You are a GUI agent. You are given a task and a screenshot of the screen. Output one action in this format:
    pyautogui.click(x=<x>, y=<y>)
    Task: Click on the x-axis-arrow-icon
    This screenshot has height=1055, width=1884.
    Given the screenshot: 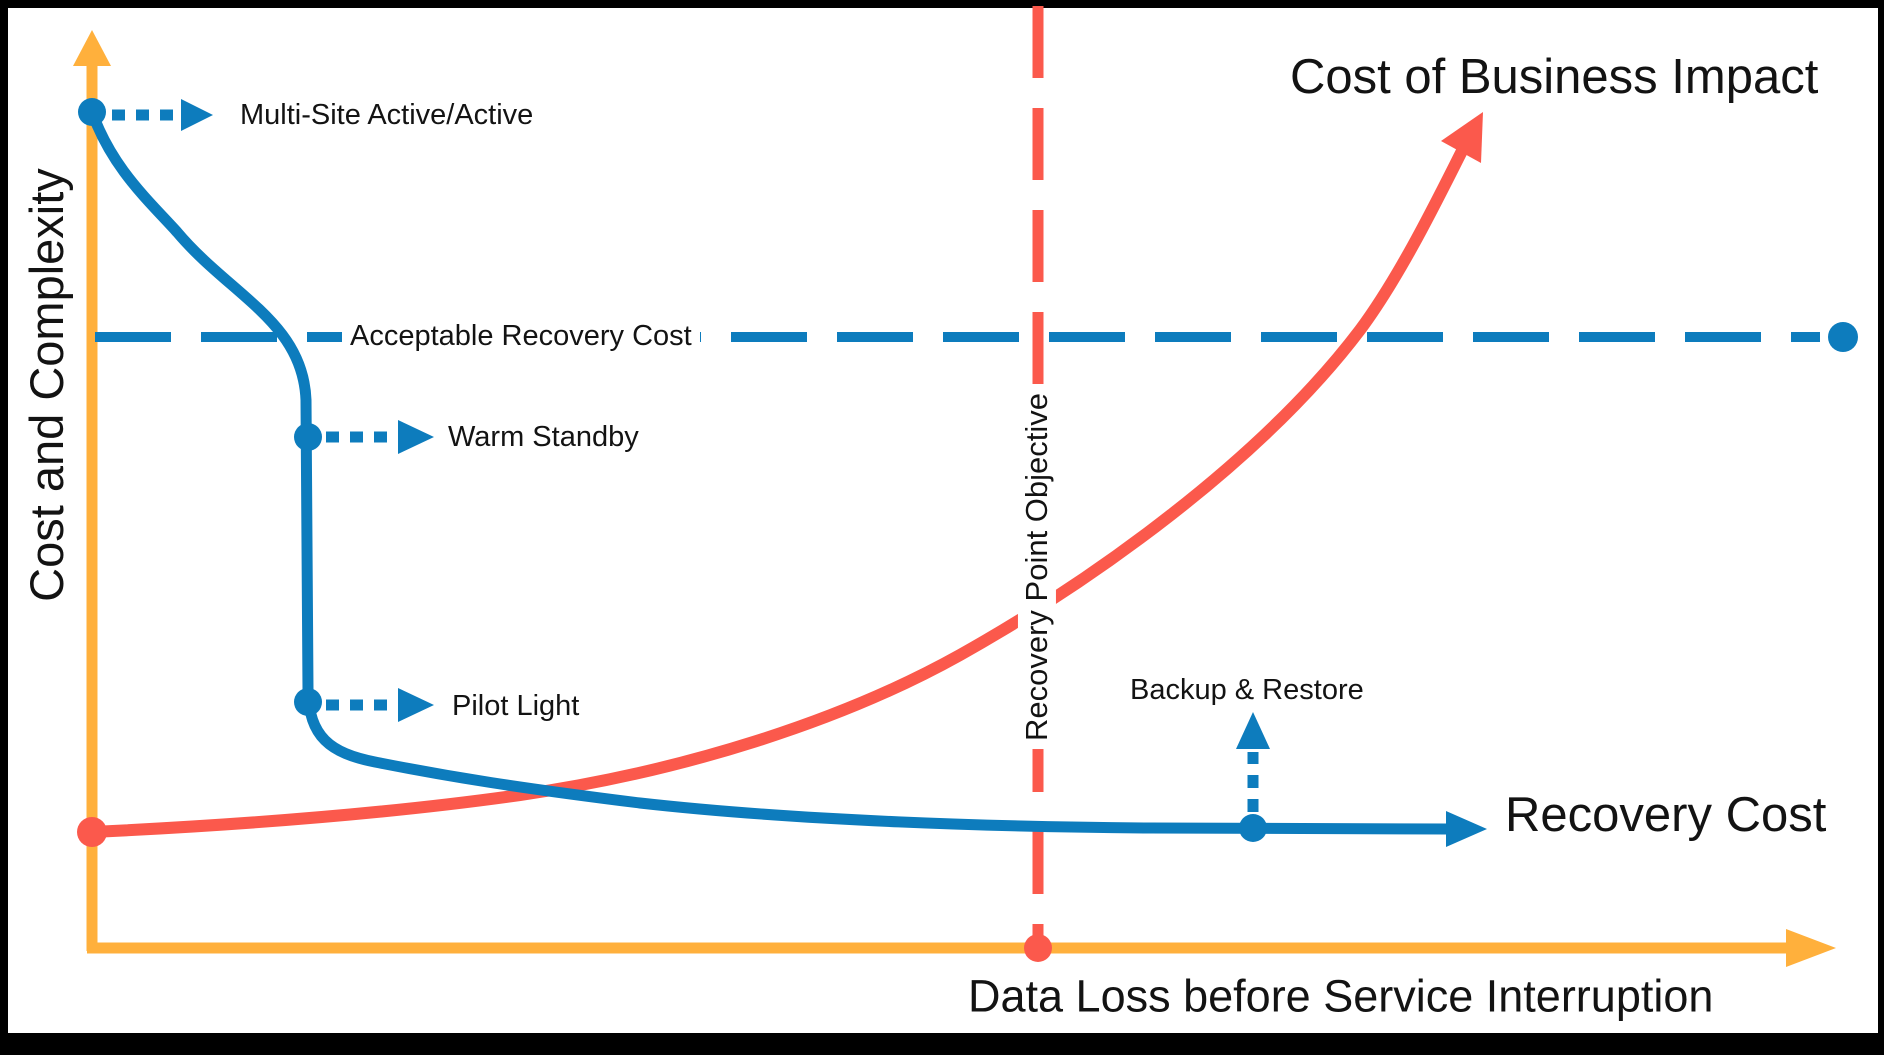 What is the action you would take?
    pyautogui.click(x=1811, y=948)
    